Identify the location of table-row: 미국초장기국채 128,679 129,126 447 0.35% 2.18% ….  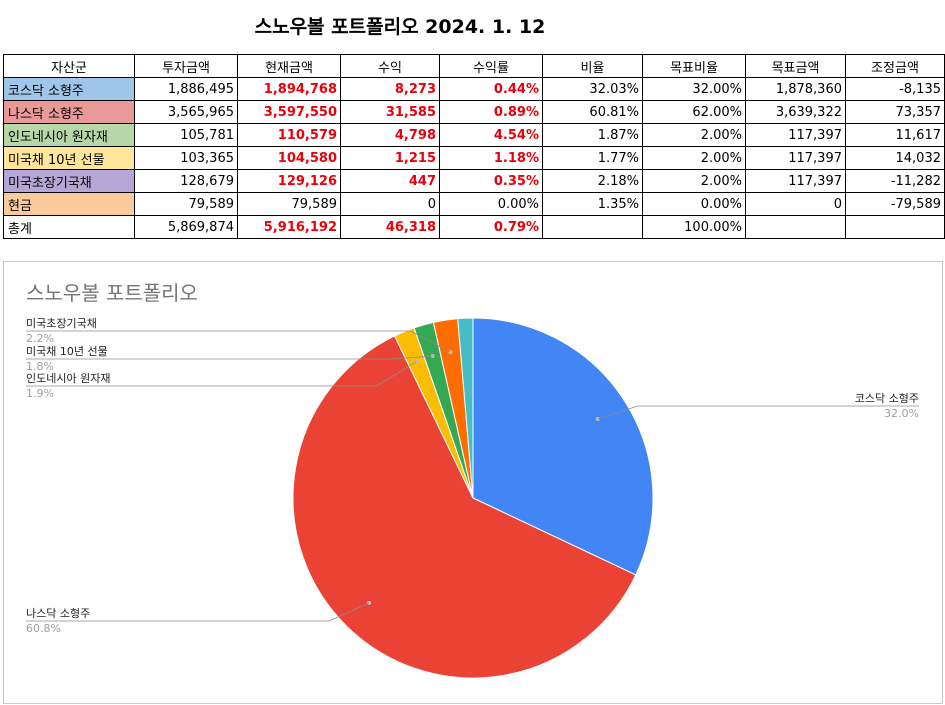
(474, 181).